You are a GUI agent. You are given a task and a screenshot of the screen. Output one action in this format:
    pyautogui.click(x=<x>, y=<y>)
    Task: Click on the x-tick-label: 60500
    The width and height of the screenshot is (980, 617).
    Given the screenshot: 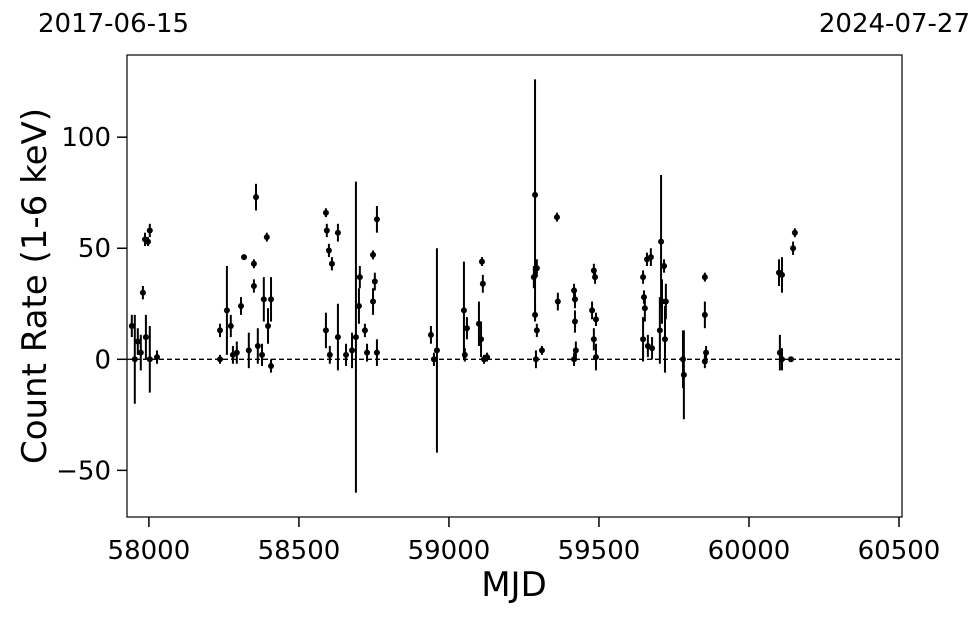 What is the action you would take?
    pyautogui.click(x=899, y=551)
    